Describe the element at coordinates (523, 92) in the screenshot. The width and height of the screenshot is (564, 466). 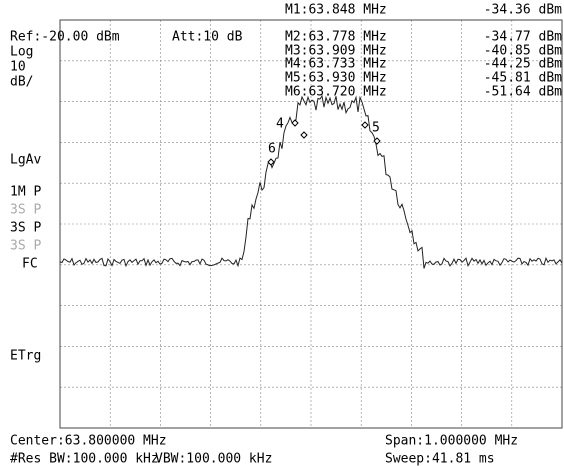
I see `marker-level: -51.64 dBm` at that location.